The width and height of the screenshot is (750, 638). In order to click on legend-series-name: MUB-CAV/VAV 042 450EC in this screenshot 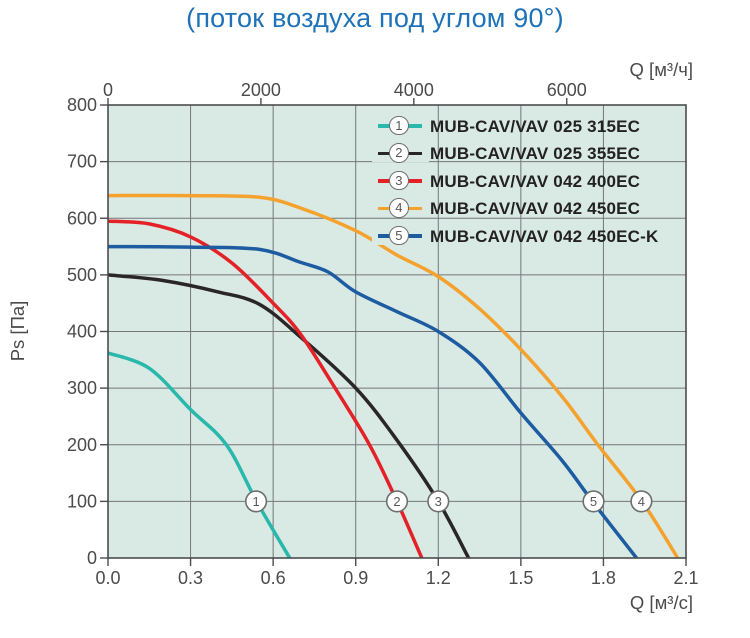, I will do `click(535, 208)`.